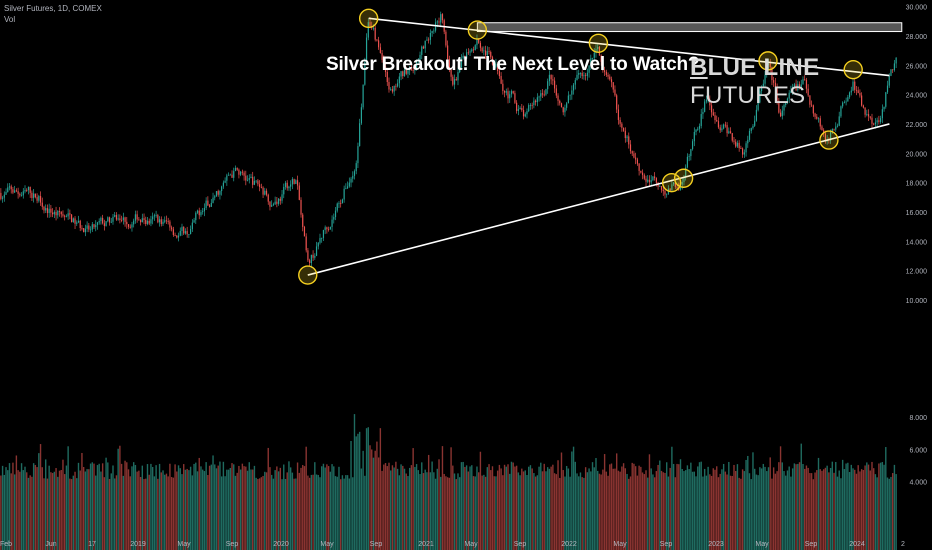  What do you see at coordinates (763, 67) in the screenshot?
I see `brand-bold: LUE LINE` at bounding box center [763, 67].